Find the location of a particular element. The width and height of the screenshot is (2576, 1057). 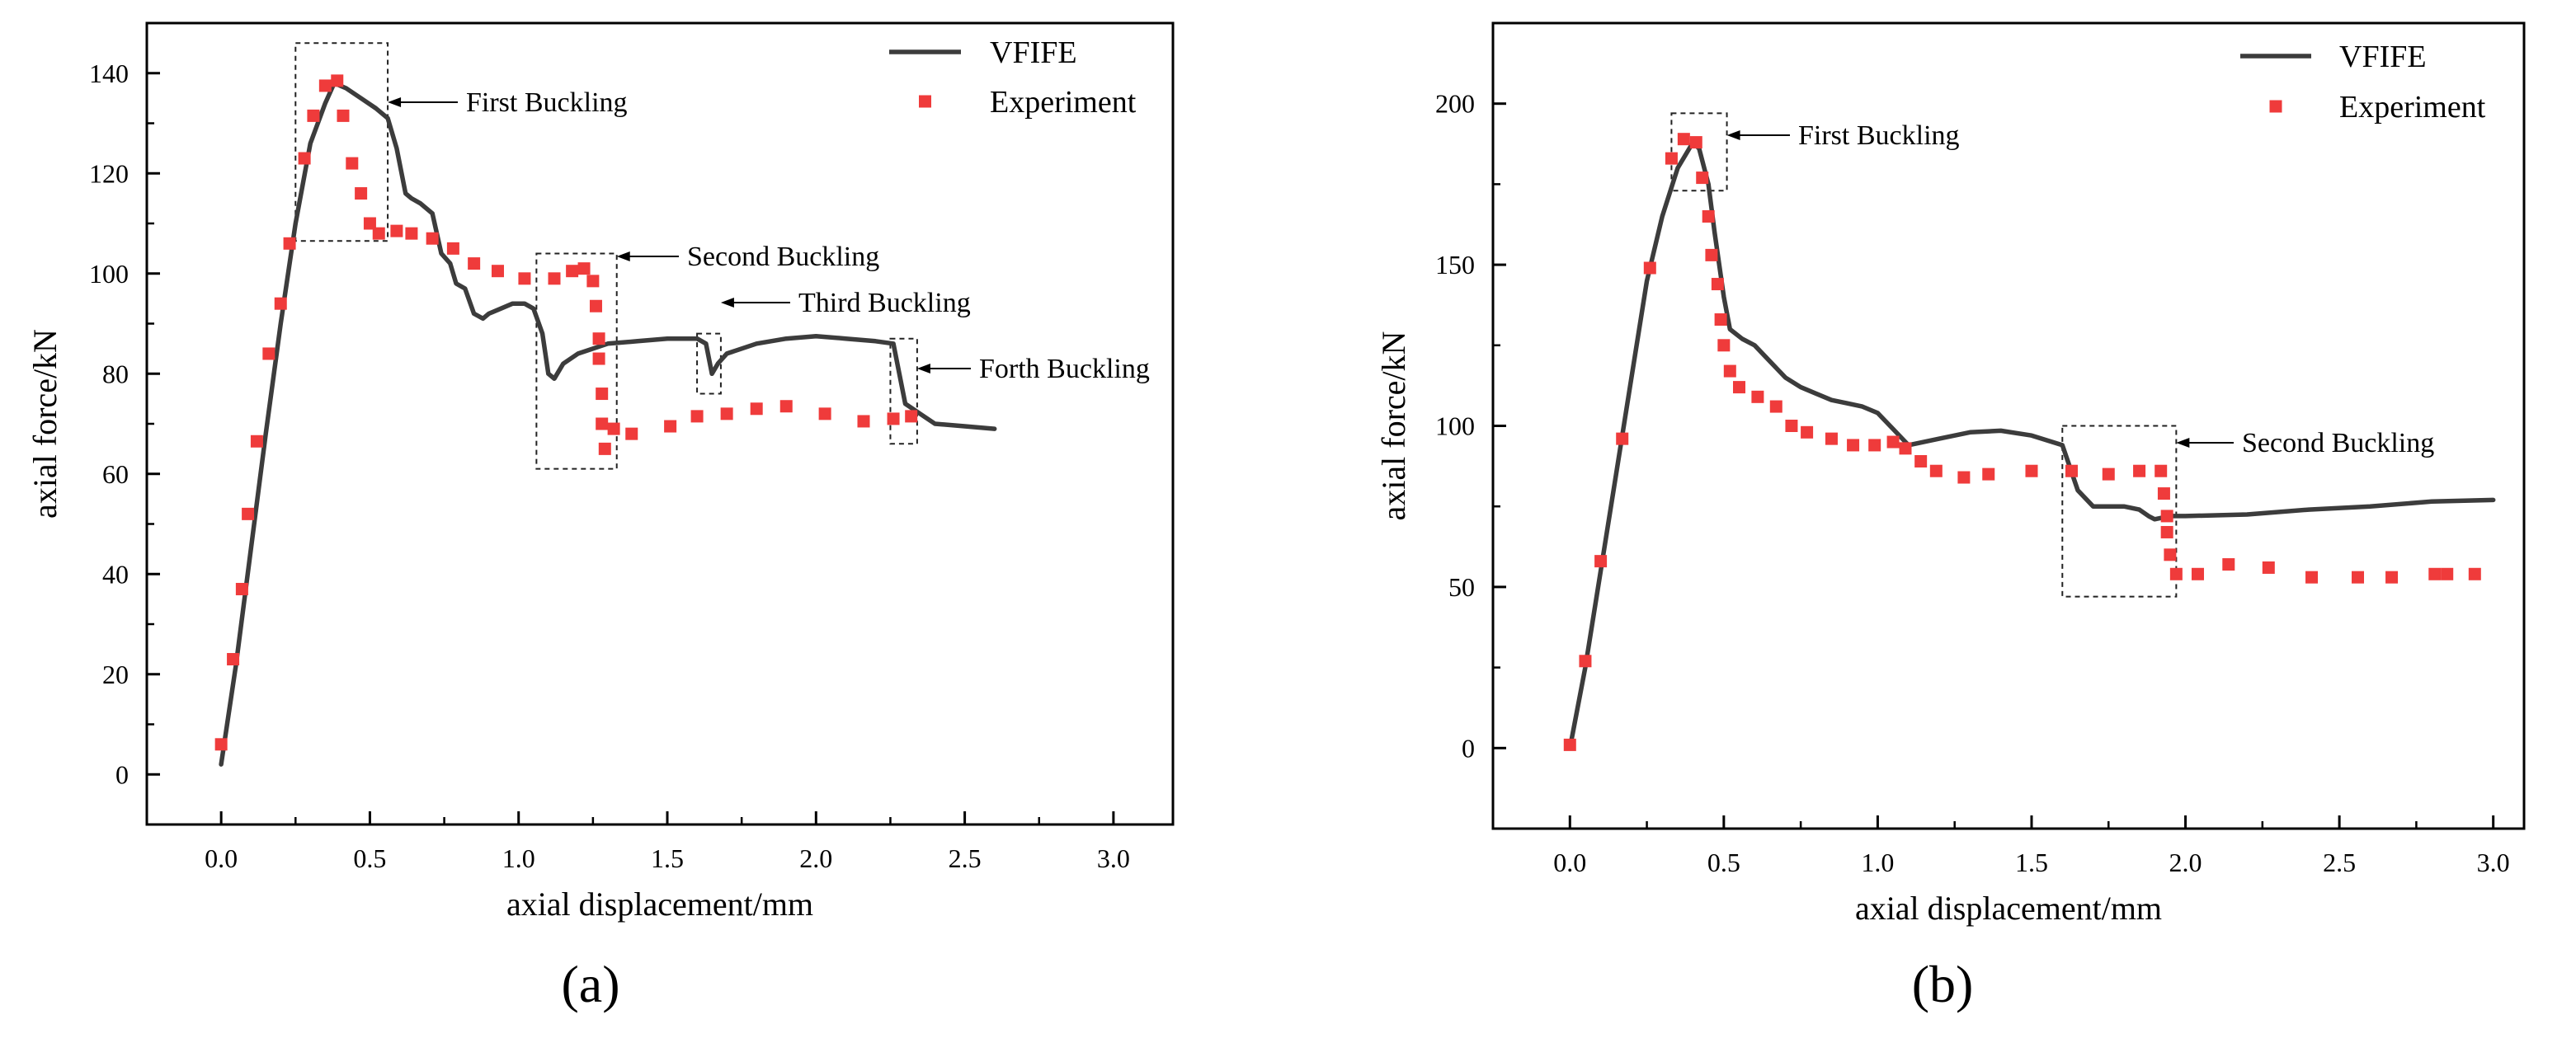

annotation-label: Third Buckling is located at coordinates (884, 303).